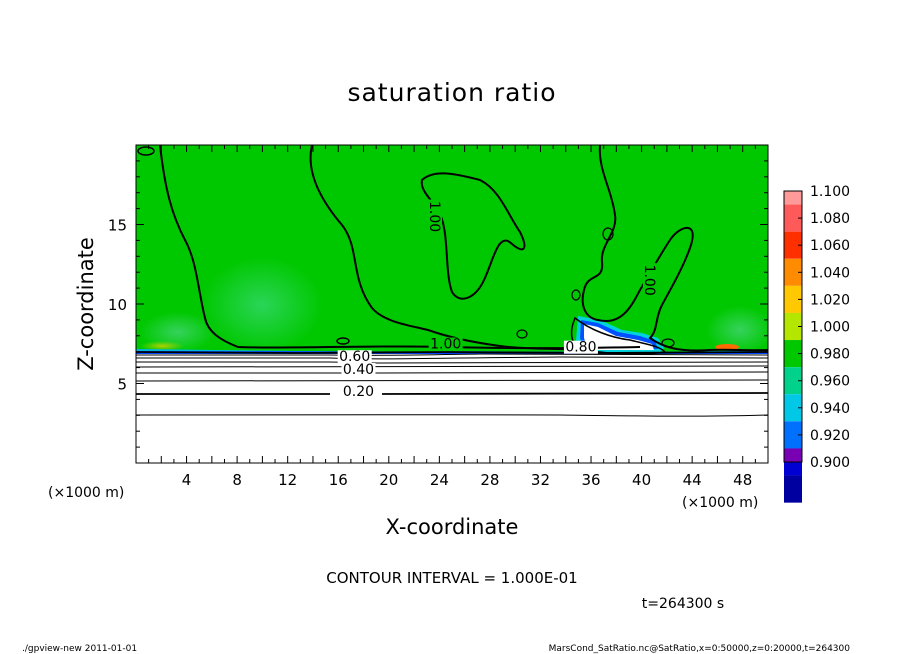  I want to click on contour-0.50, so click(452, 366).